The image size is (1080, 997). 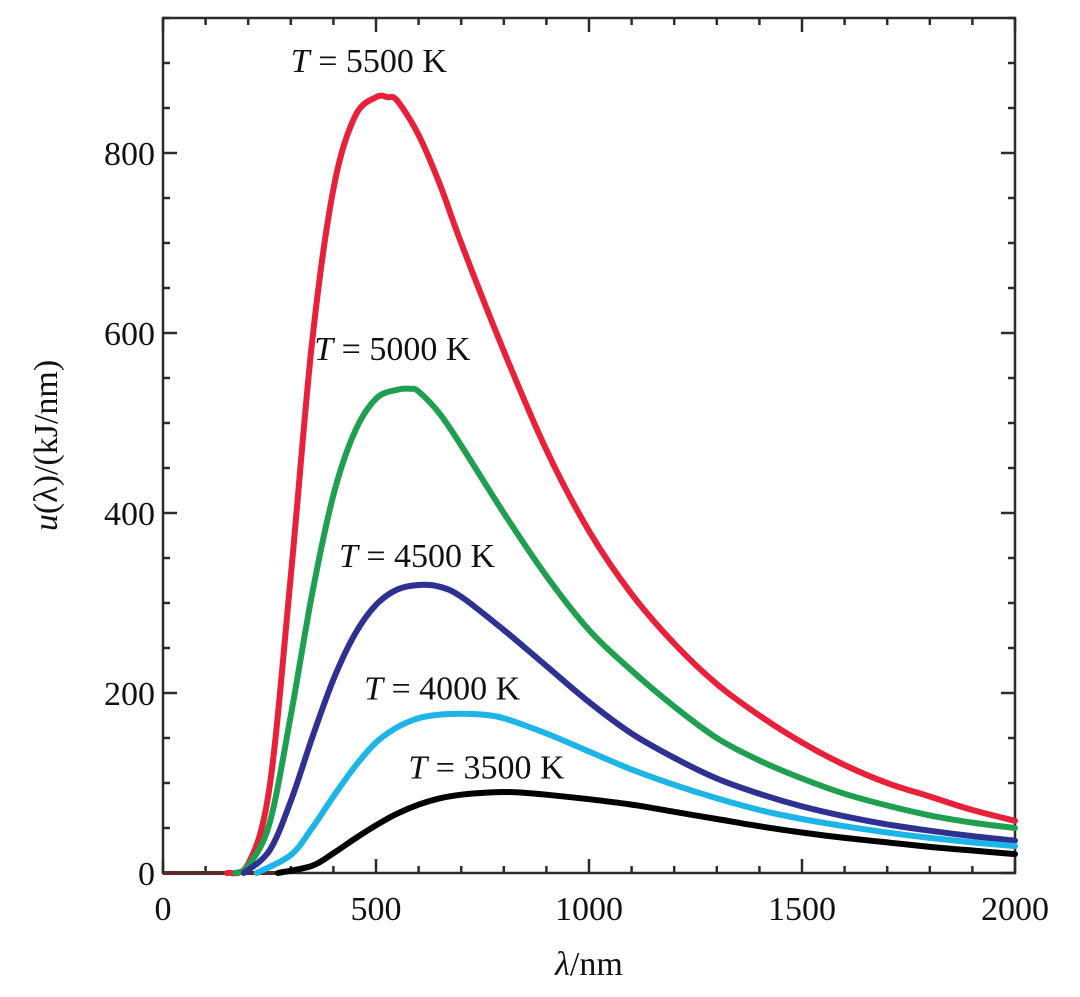 I want to click on curve-4000k, so click(x=635, y=793).